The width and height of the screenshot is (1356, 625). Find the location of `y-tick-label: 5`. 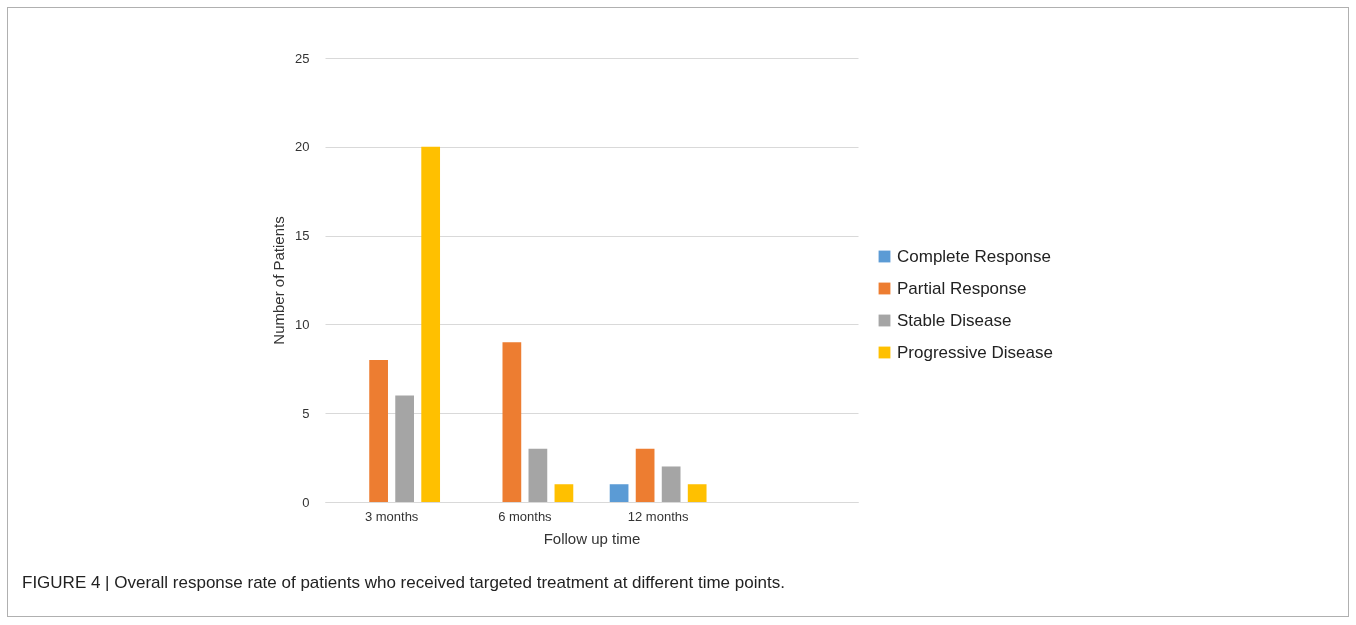

y-tick-label: 5 is located at coordinates (306, 413).